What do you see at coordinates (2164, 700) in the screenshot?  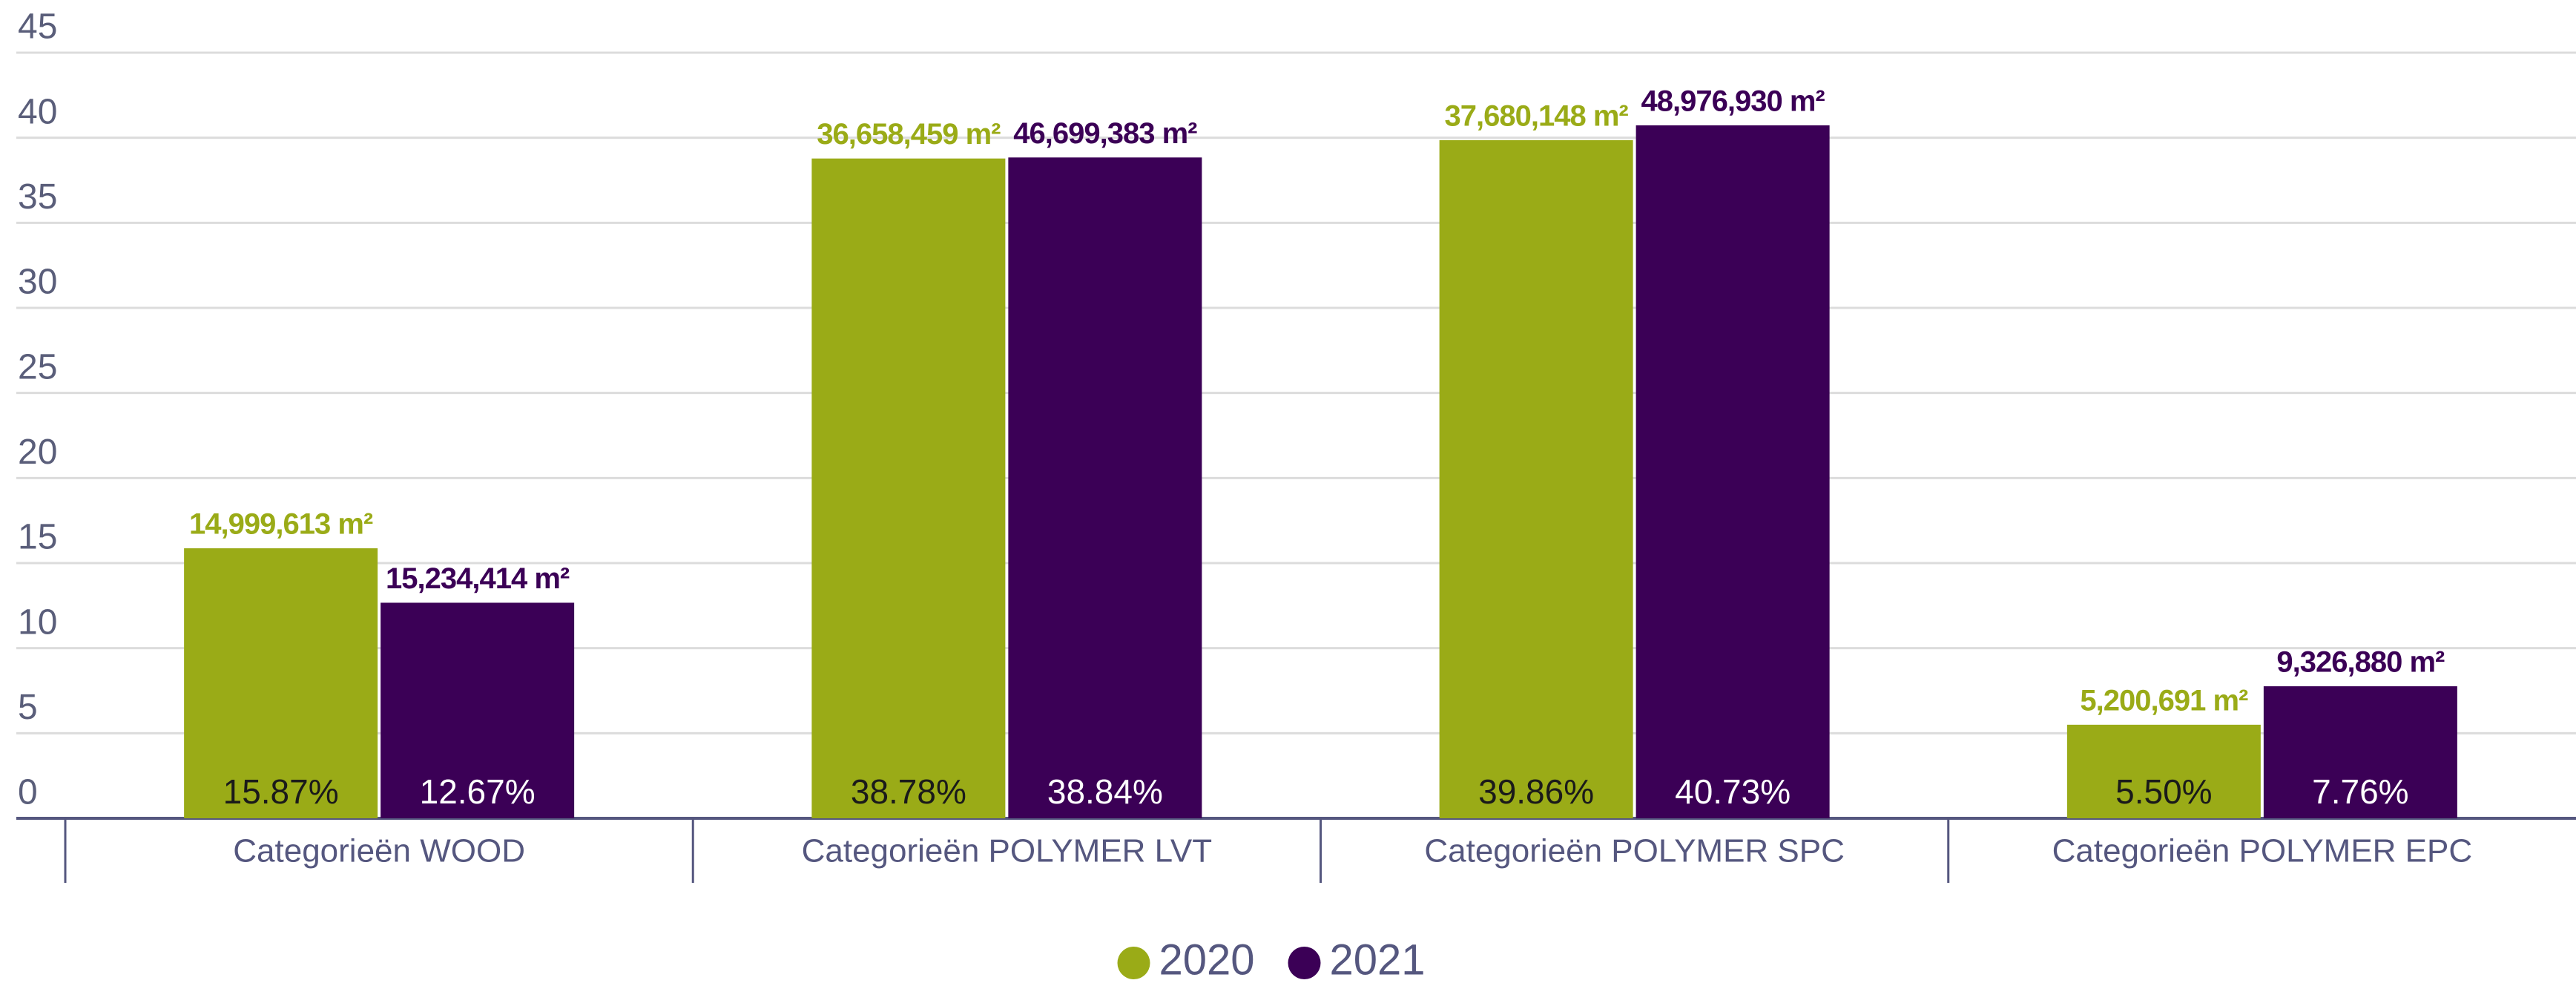 I see `area-label: 5,200,691 m²` at bounding box center [2164, 700].